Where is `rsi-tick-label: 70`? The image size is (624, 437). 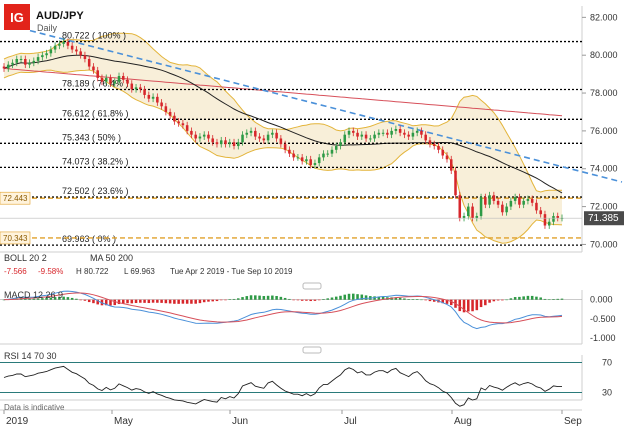
rsi-tick-label: 70 is located at coordinates (607, 363).